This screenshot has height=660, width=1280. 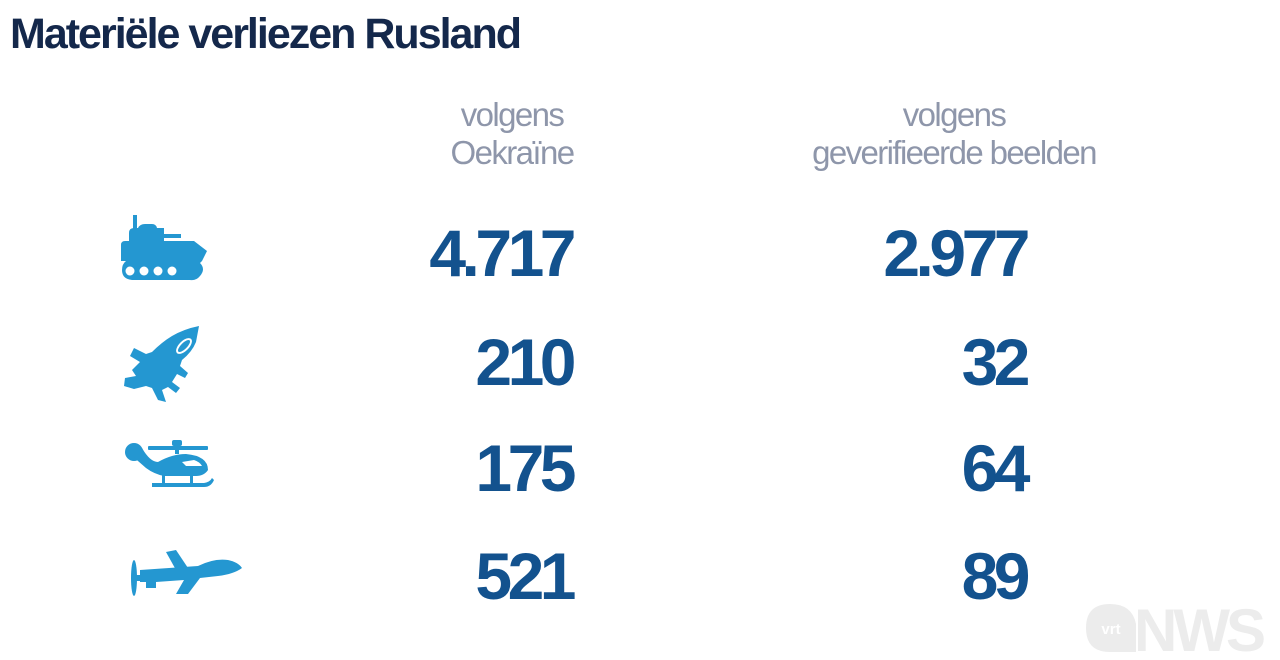 I want to click on table-row-tanks: 4.717 2.977, so click(x=640, y=258).